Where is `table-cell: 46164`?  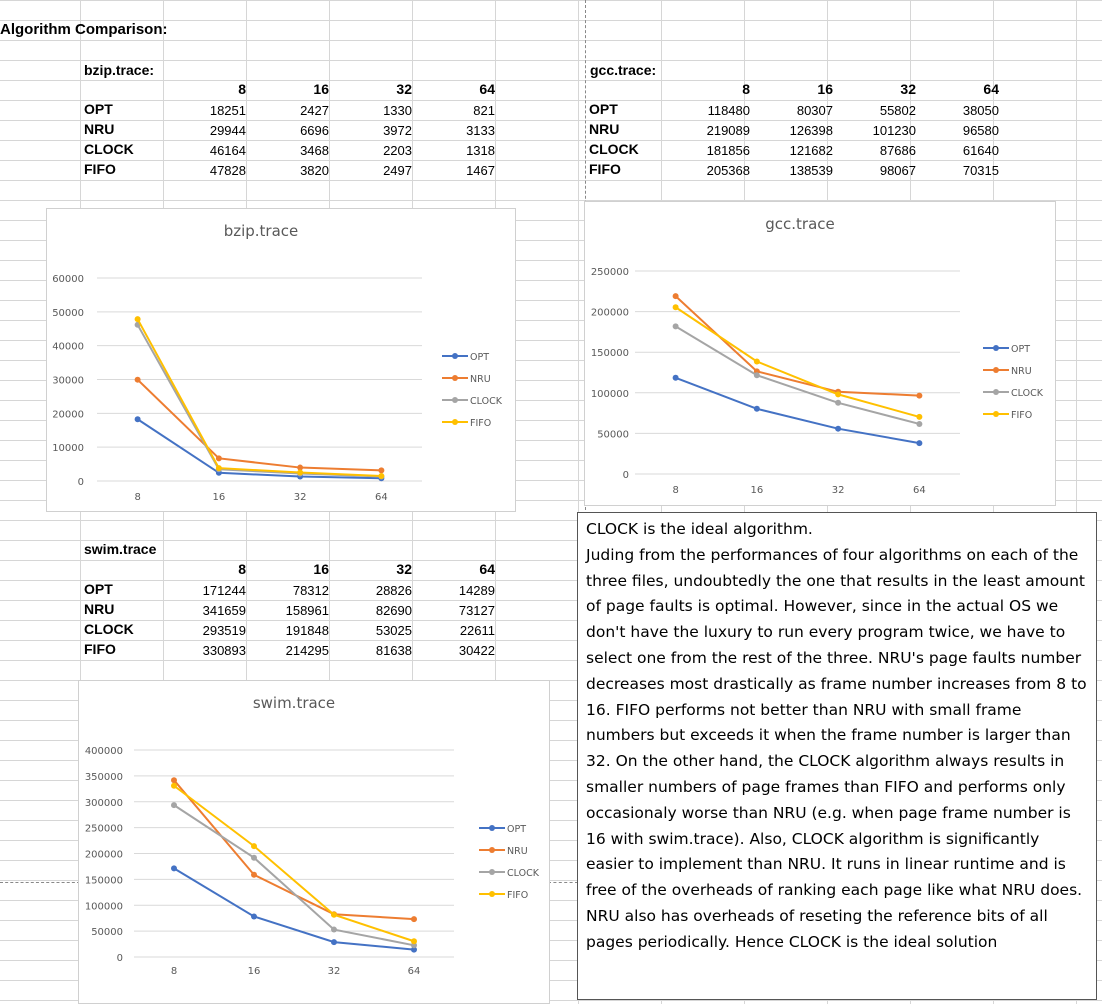 table-cell: 46164 is located at coordinates (227, 150).